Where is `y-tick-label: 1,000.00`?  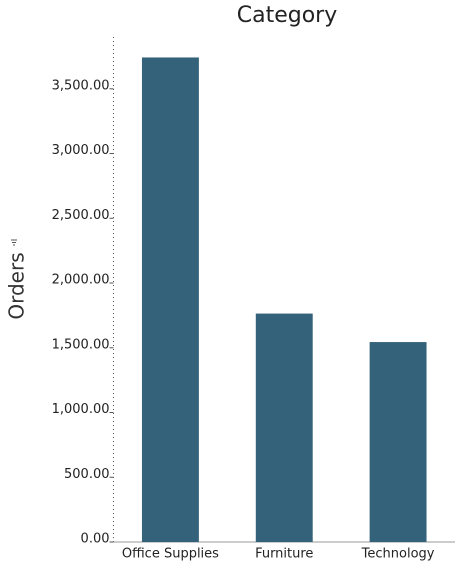 y-tick-label: 1,000.00 is located at coordinates (81, 409).